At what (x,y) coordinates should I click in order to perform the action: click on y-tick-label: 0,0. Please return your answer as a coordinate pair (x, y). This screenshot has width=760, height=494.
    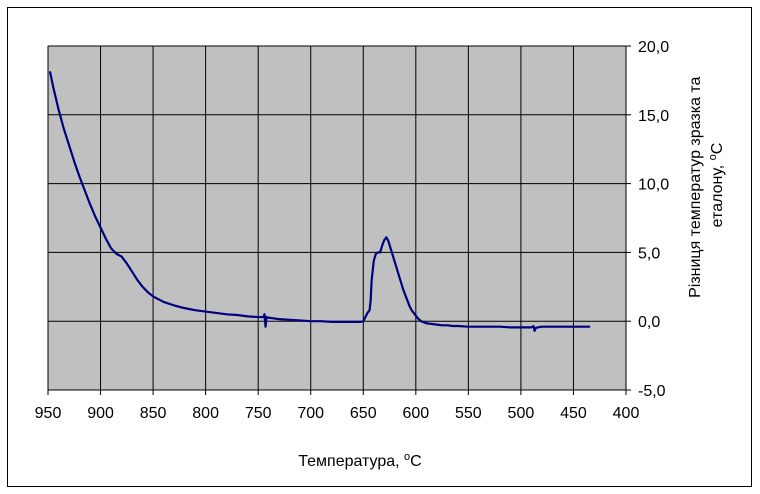
    Looking at the image, I should click on (649, 322).